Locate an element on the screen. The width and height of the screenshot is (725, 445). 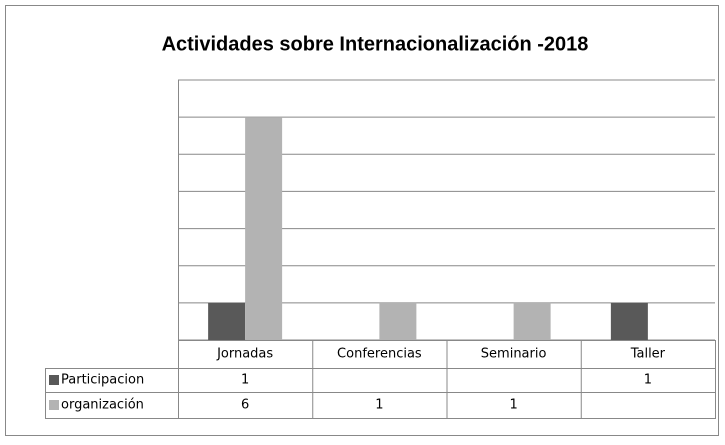
legend-label: organización is located at coordinates (102, 405).